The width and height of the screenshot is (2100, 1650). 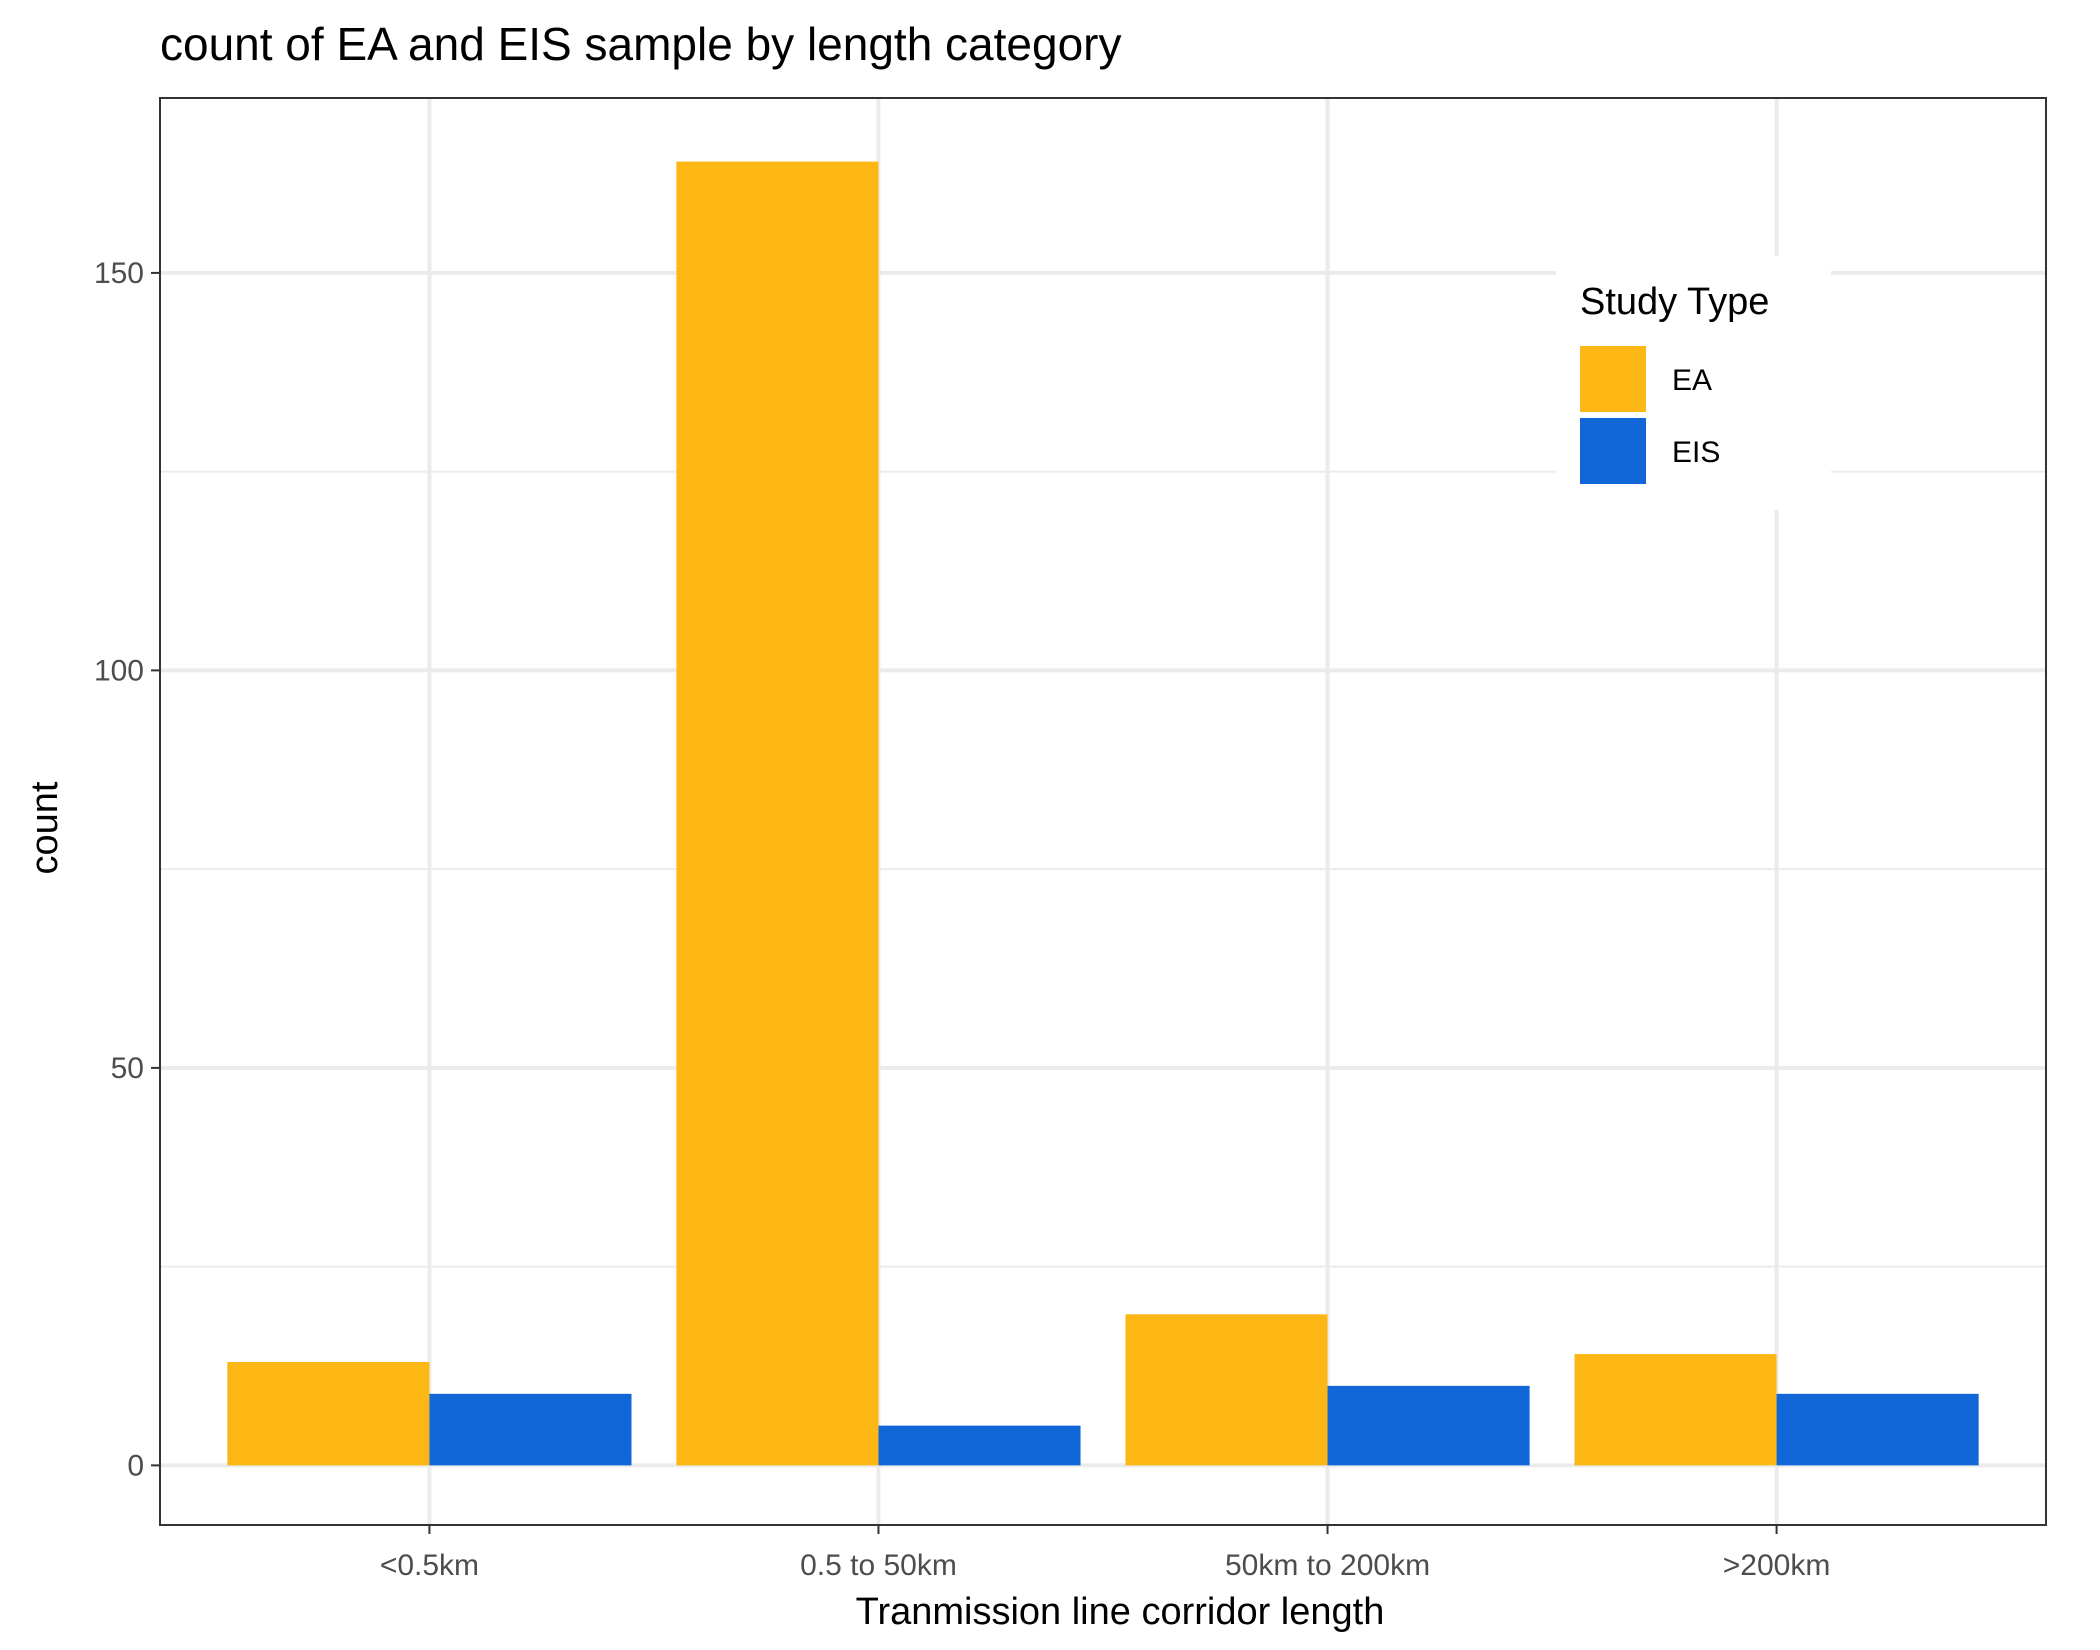 What do you see at coordinates (127, 869) in the screenshot?
I see `y-axis: 0 50 100 150` at bounding box center [127, 869].